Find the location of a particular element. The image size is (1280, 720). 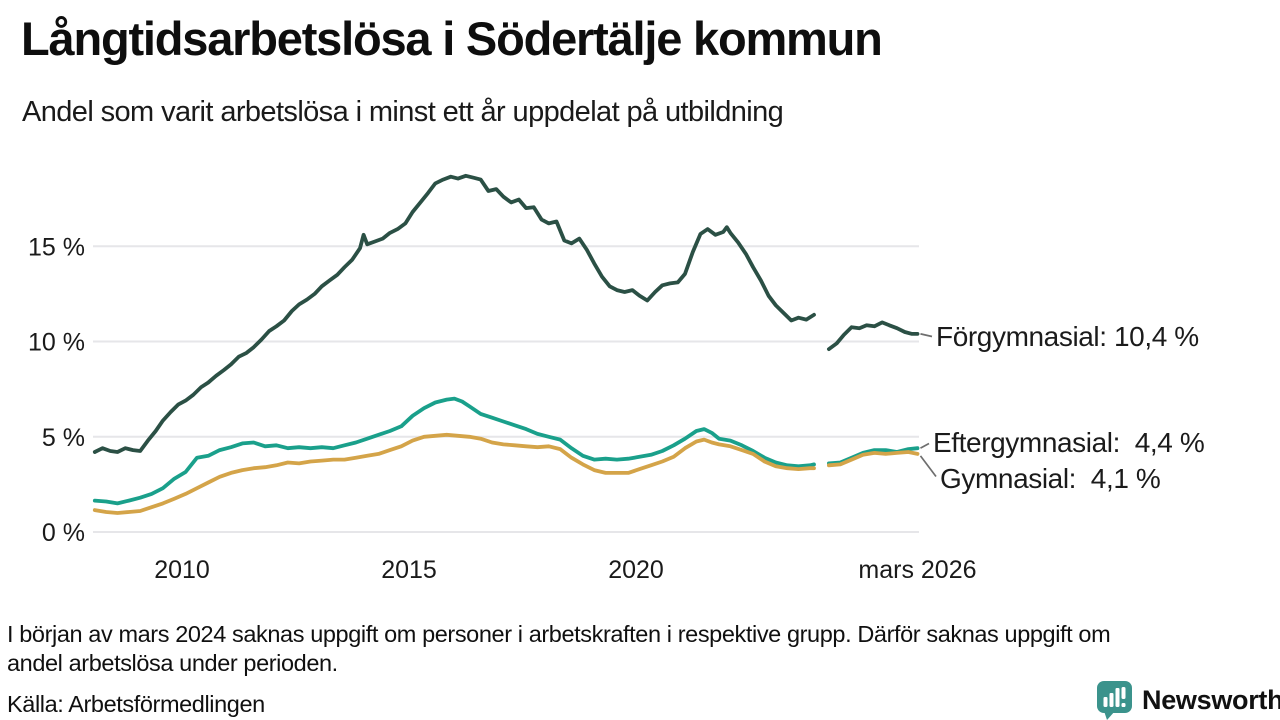

newsworthy-logo: Newsworthy is located at coordinates (1188, 700).